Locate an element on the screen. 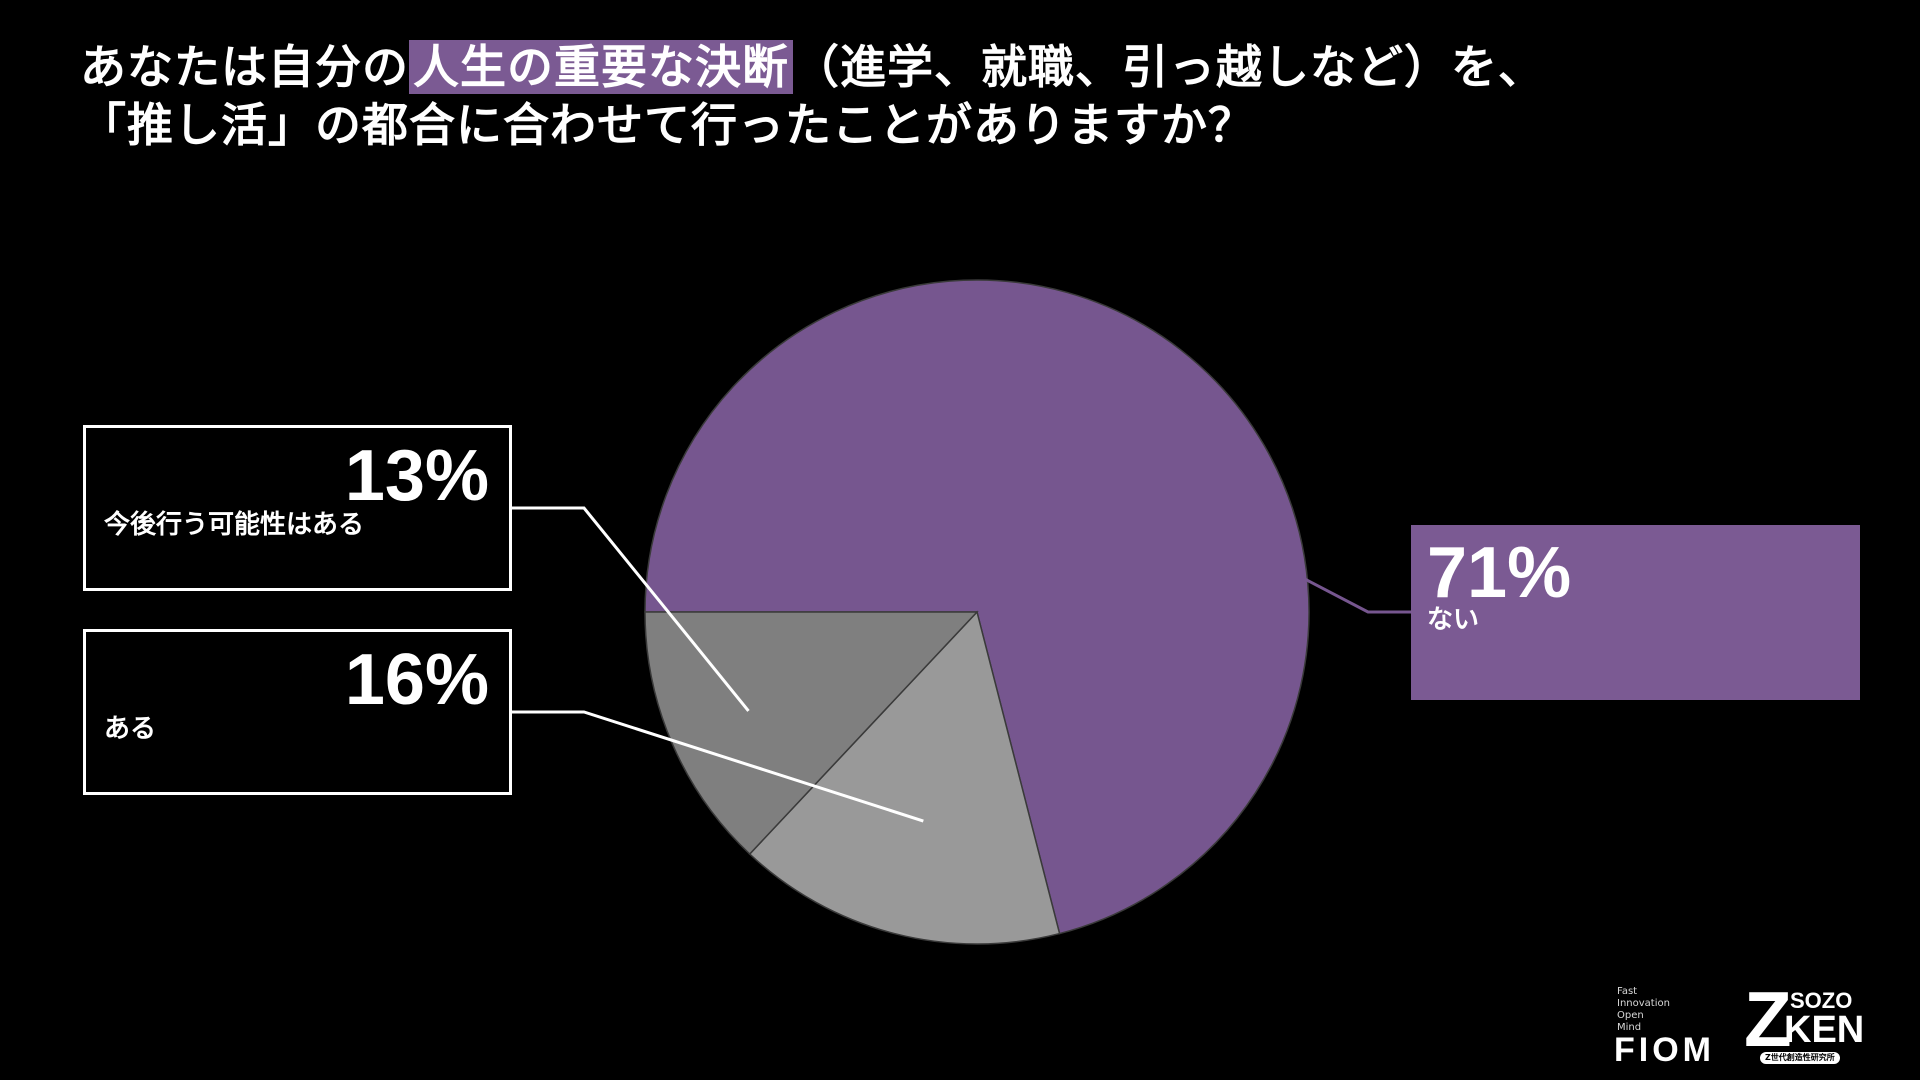  callout-nai: 71% ない is located at coordinates (1635, 612).